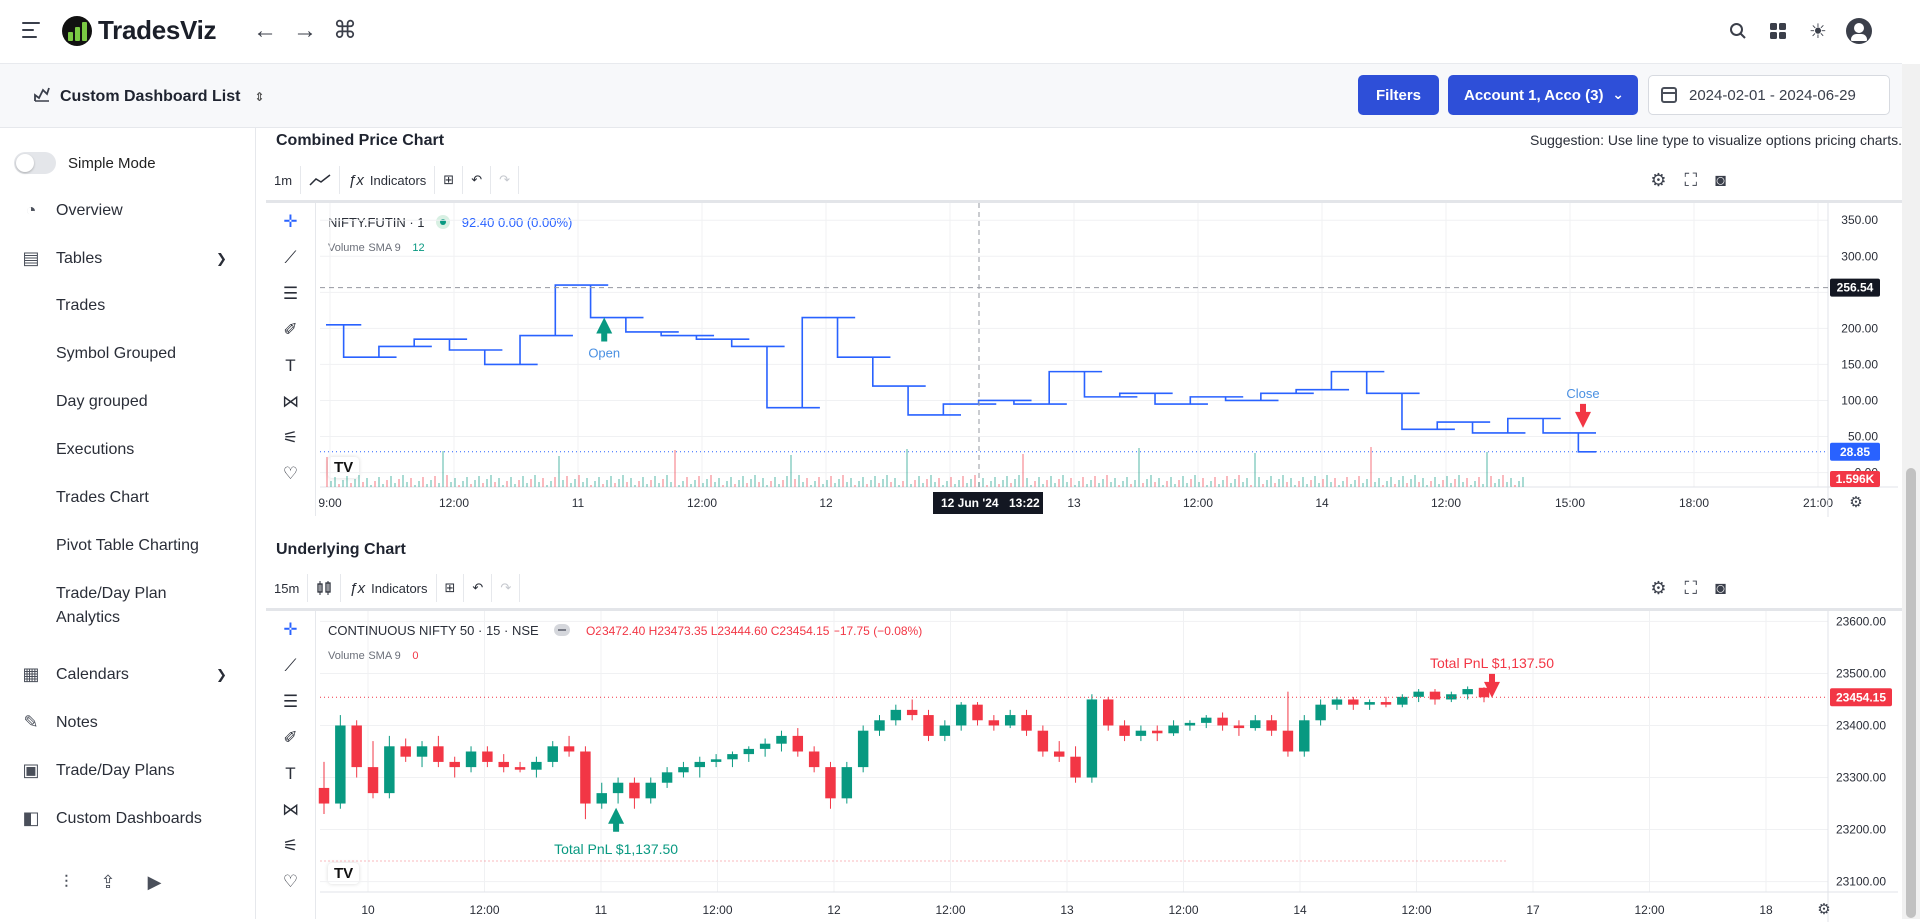  What do you see at coordinates (139, 30) in the screenshot?
I see `app-logo: TradesViz` at bounding box center [139, 30].